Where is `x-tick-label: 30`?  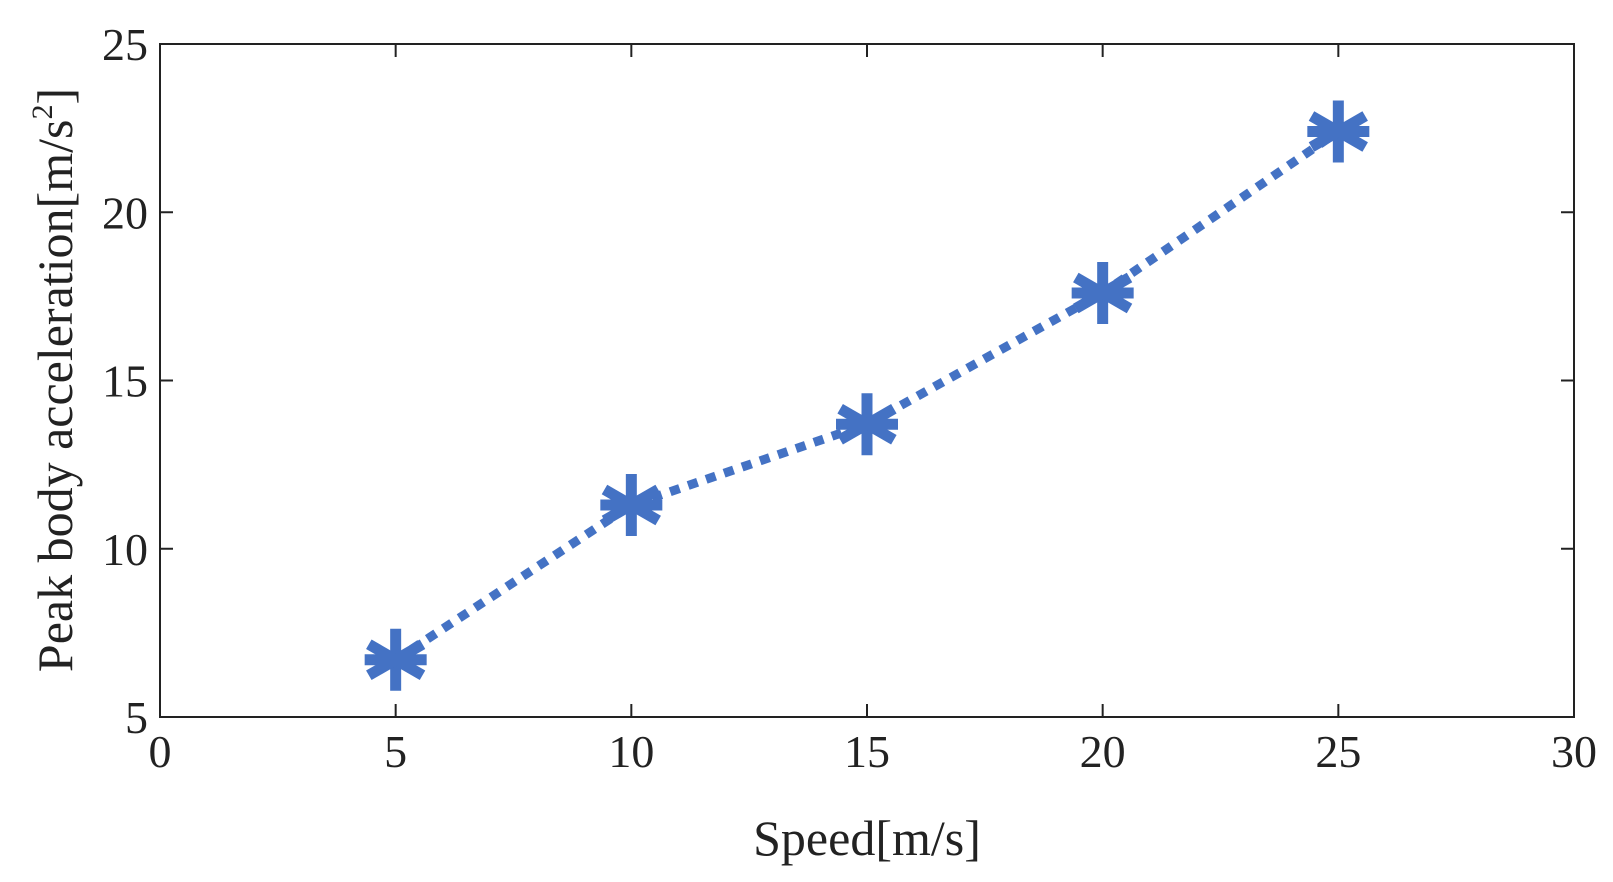
x-tick-label: 30 is located at coordinates (1574, 751).